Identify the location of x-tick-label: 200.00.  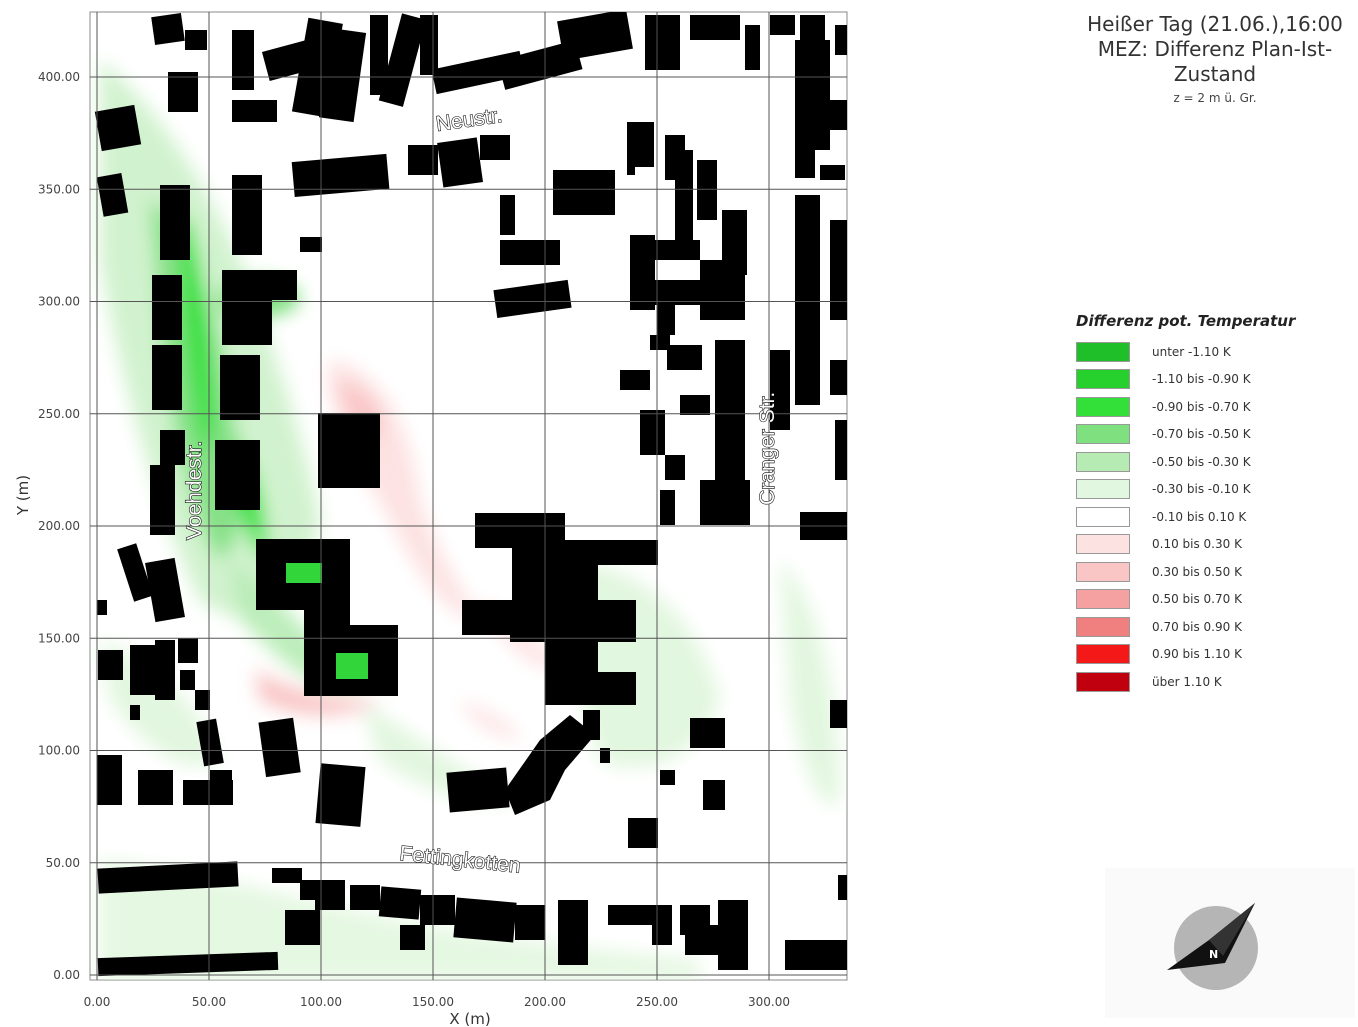
(545, 1002).